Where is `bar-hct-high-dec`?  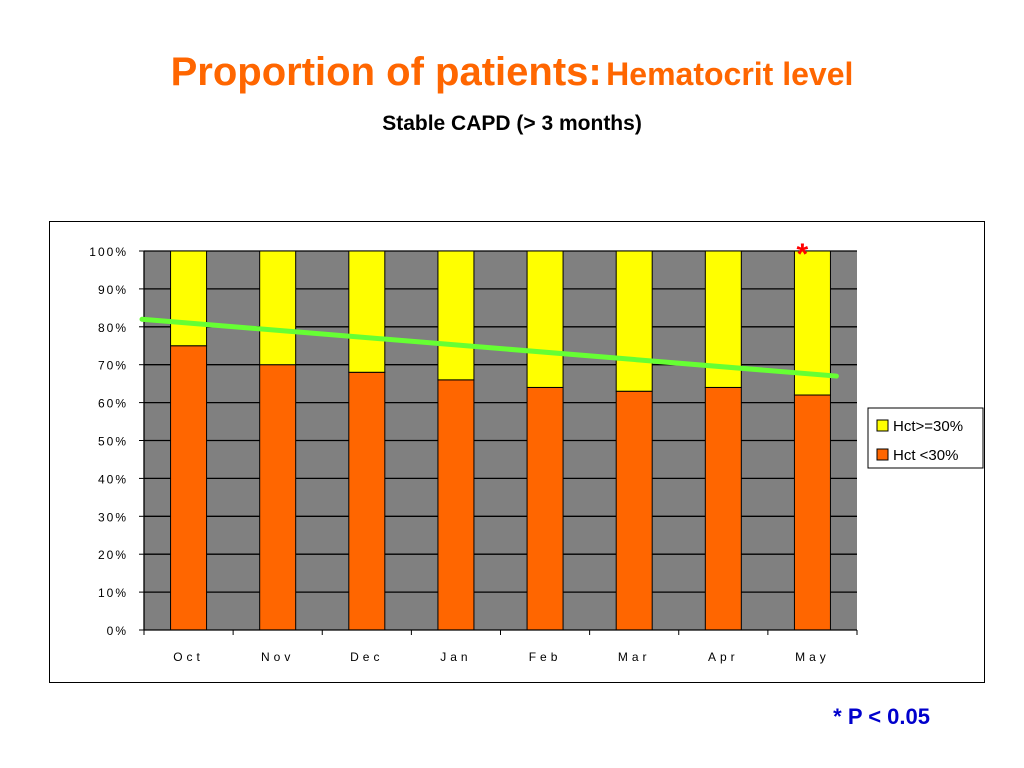 bar-hct-high-dec is located at coordinates (367, 311).